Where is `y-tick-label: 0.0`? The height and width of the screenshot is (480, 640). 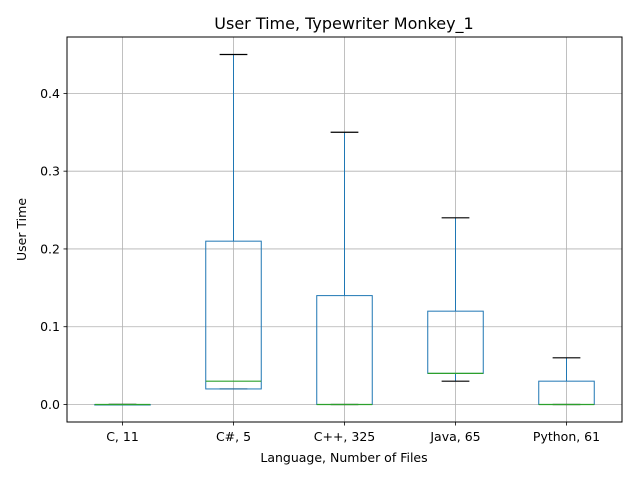 y-tick-label: 0.0 is located at coordinates (50, 404).